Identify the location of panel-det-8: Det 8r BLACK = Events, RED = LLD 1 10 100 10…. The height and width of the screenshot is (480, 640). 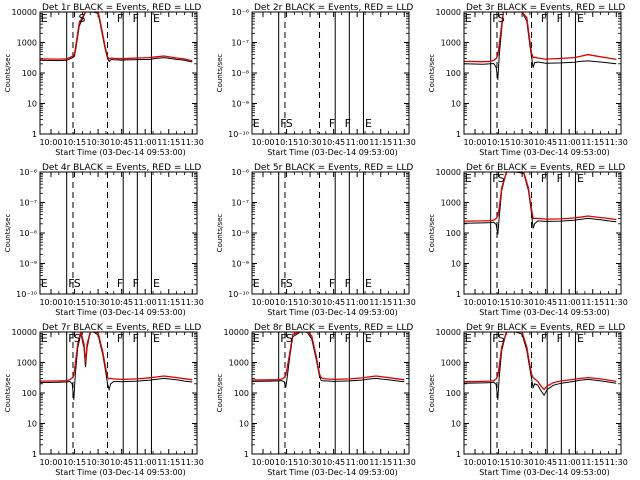
(316, 400).